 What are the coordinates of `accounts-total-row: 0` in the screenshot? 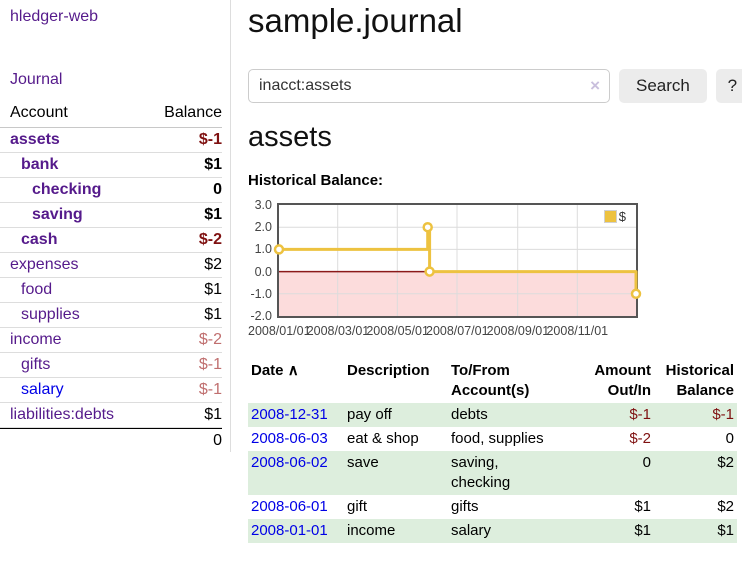 It's located at (111, 440).